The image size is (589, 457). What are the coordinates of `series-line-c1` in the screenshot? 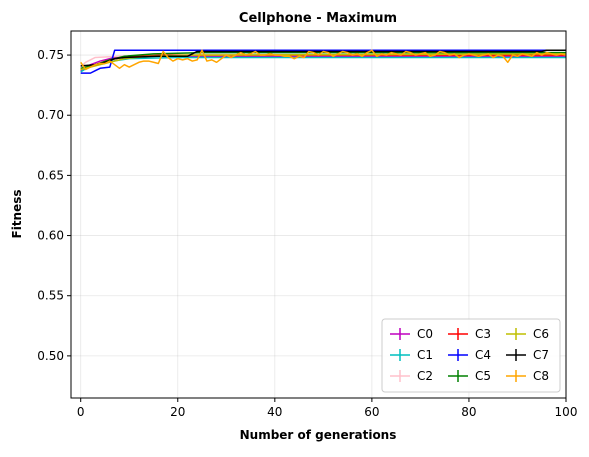 It's located at (323, 64).